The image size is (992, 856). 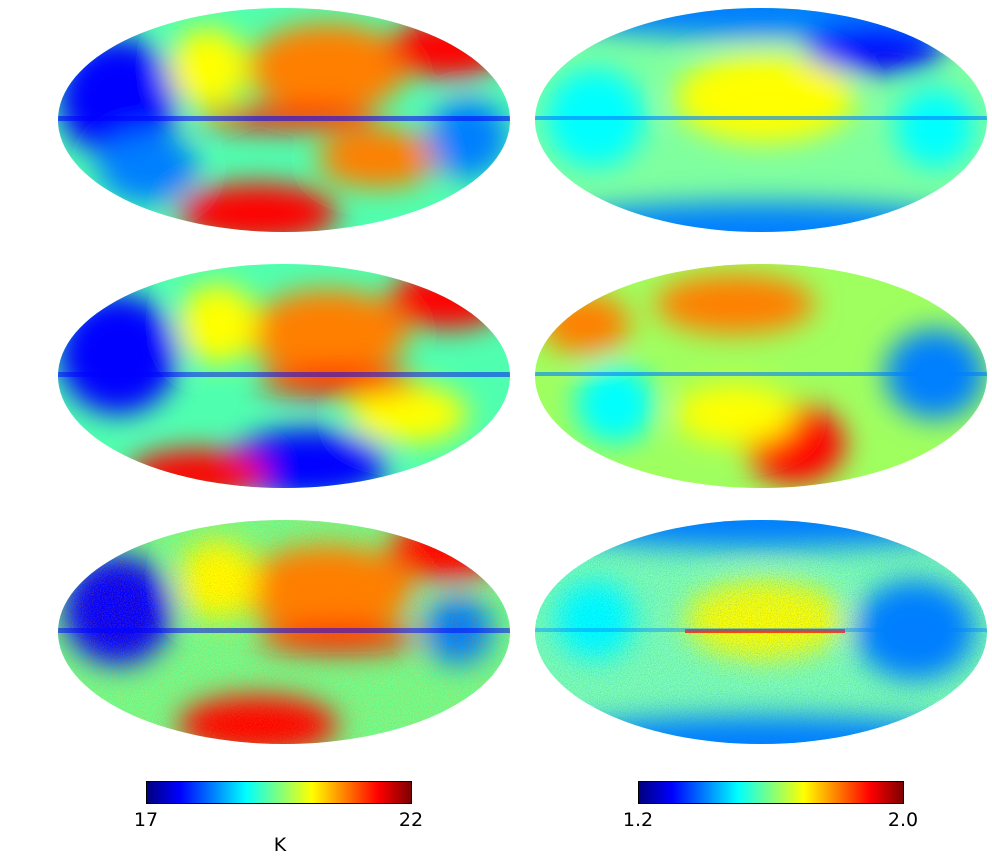 What do you see at coordinates (761, 632) in the screenshot?
I see `sky-map-right-bottom` at bounding box center [761, 632].